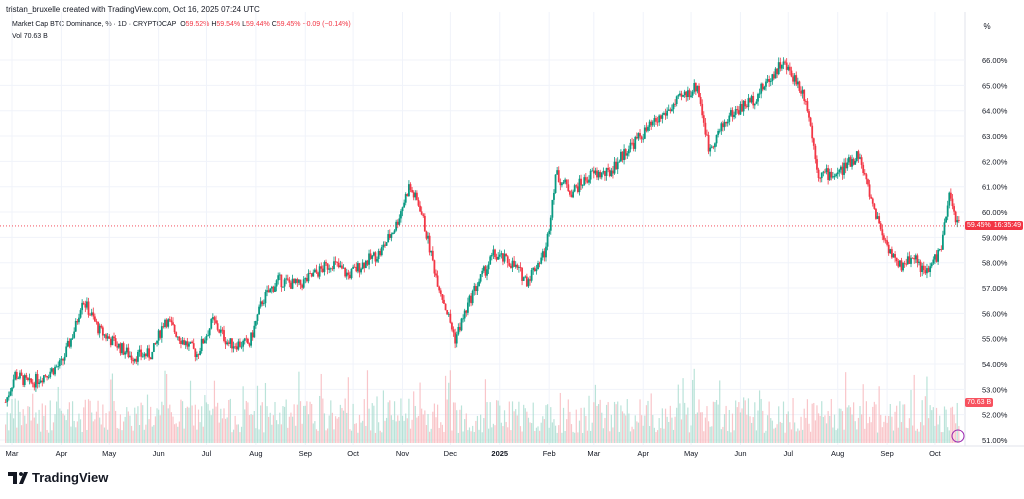  What do you see at coordinates (987, 26) in the screenshot?
I see `percent-scale-button: %` at bounding box center [987, 26].